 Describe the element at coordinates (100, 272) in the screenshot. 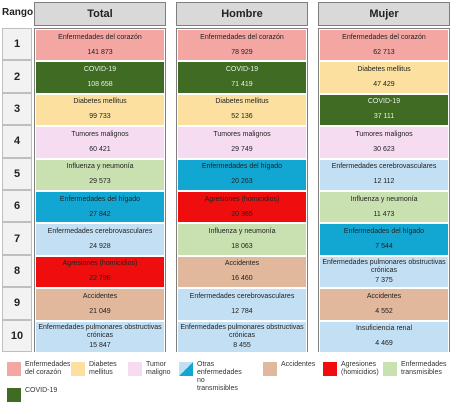

I see `cell-total-rank-8: Agresiones (homicidios) 22 798` at that location.